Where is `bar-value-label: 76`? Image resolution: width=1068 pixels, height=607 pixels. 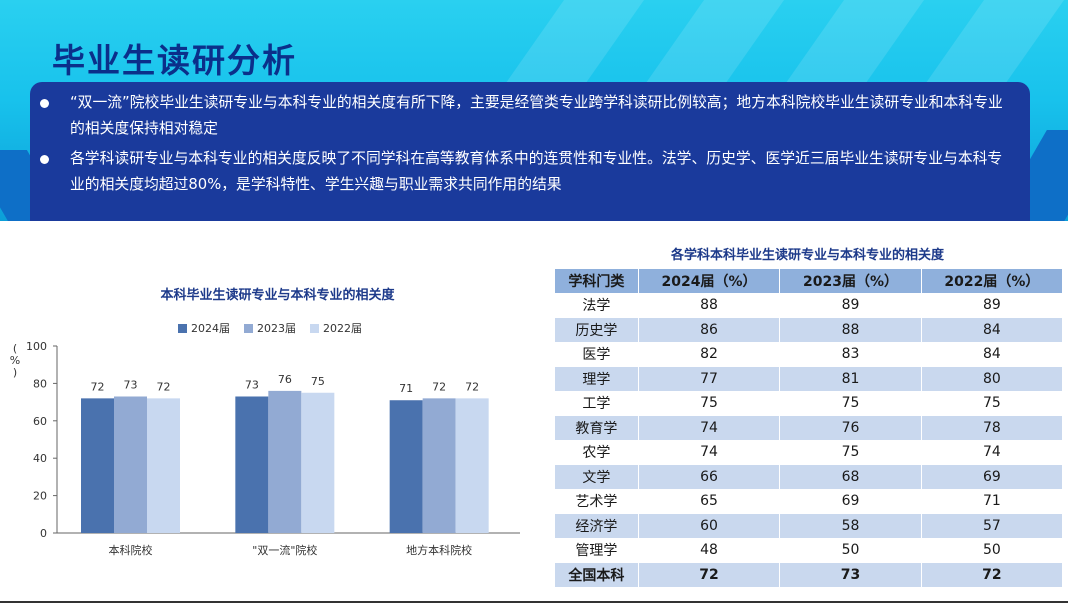 bar-value-label: 76 is located at coordinates (285, 379).